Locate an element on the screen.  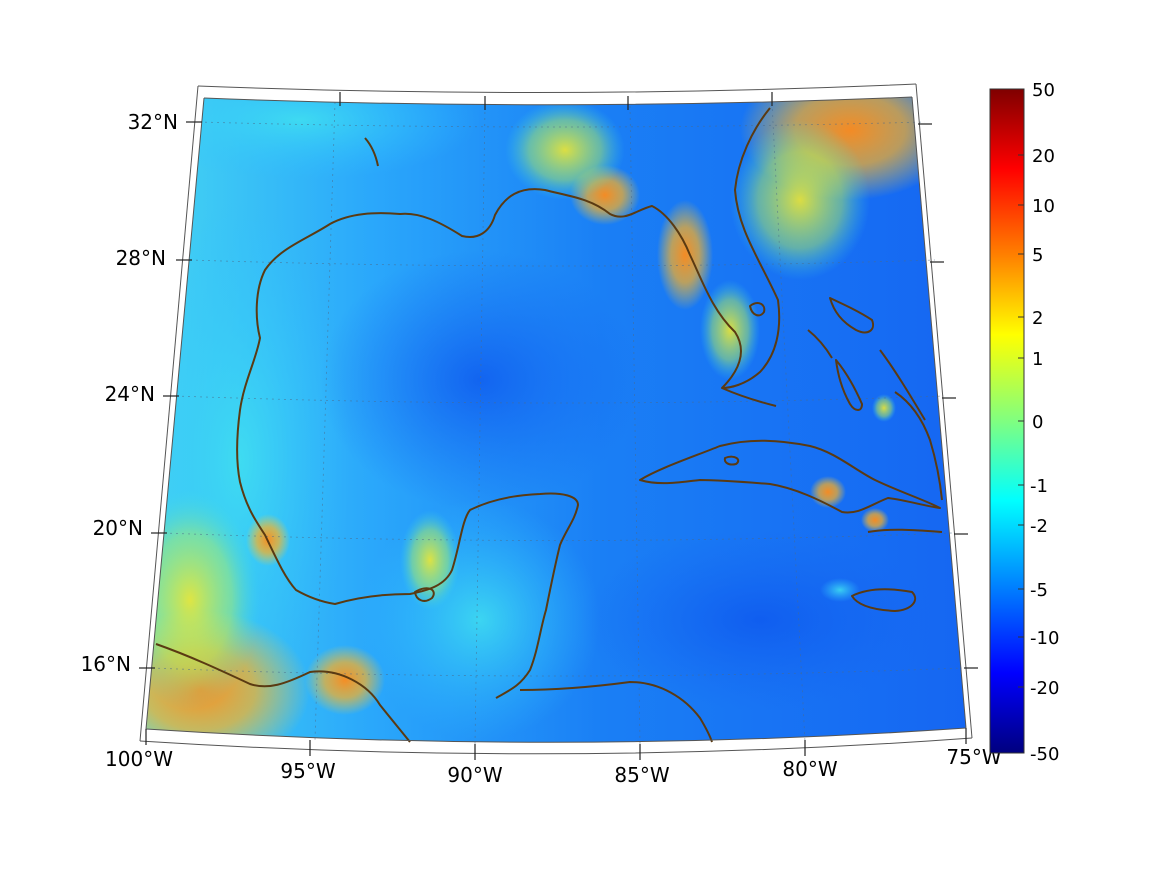
lat-label: 20°N is located at coordinates (118, 528).